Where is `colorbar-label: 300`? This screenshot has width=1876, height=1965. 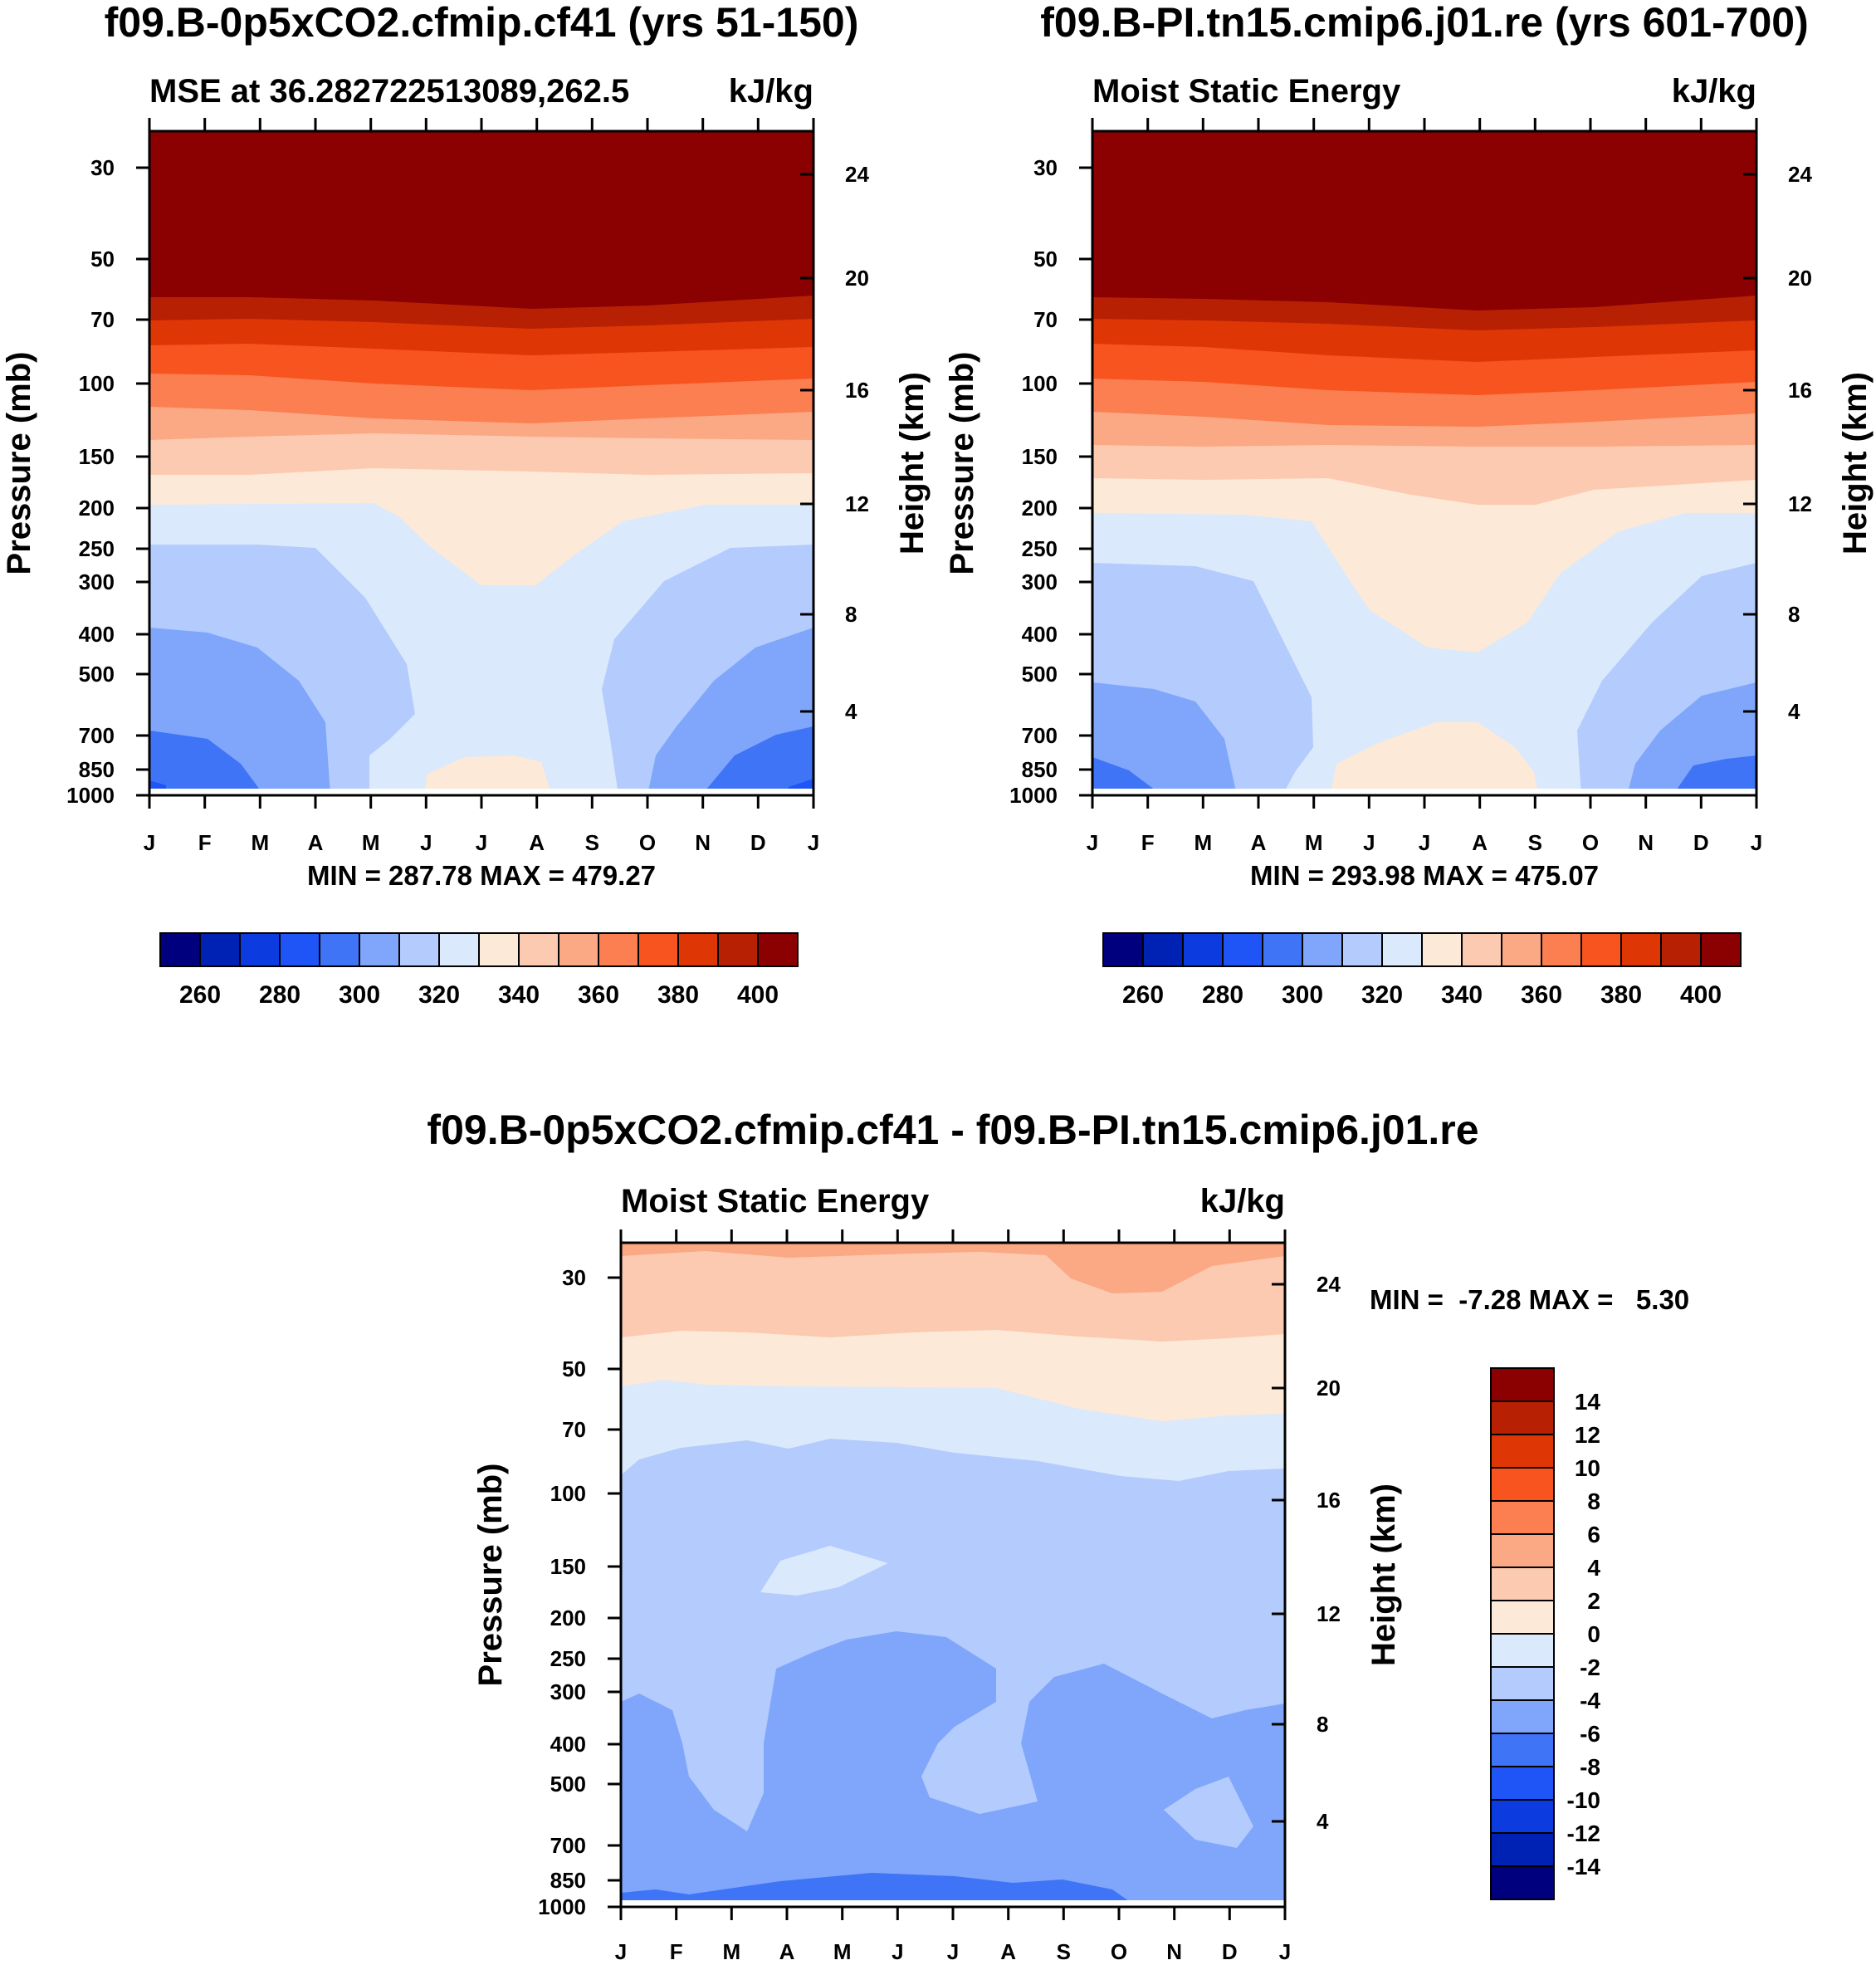
colorbar-label: 300 is located at coordinates (359, 995).